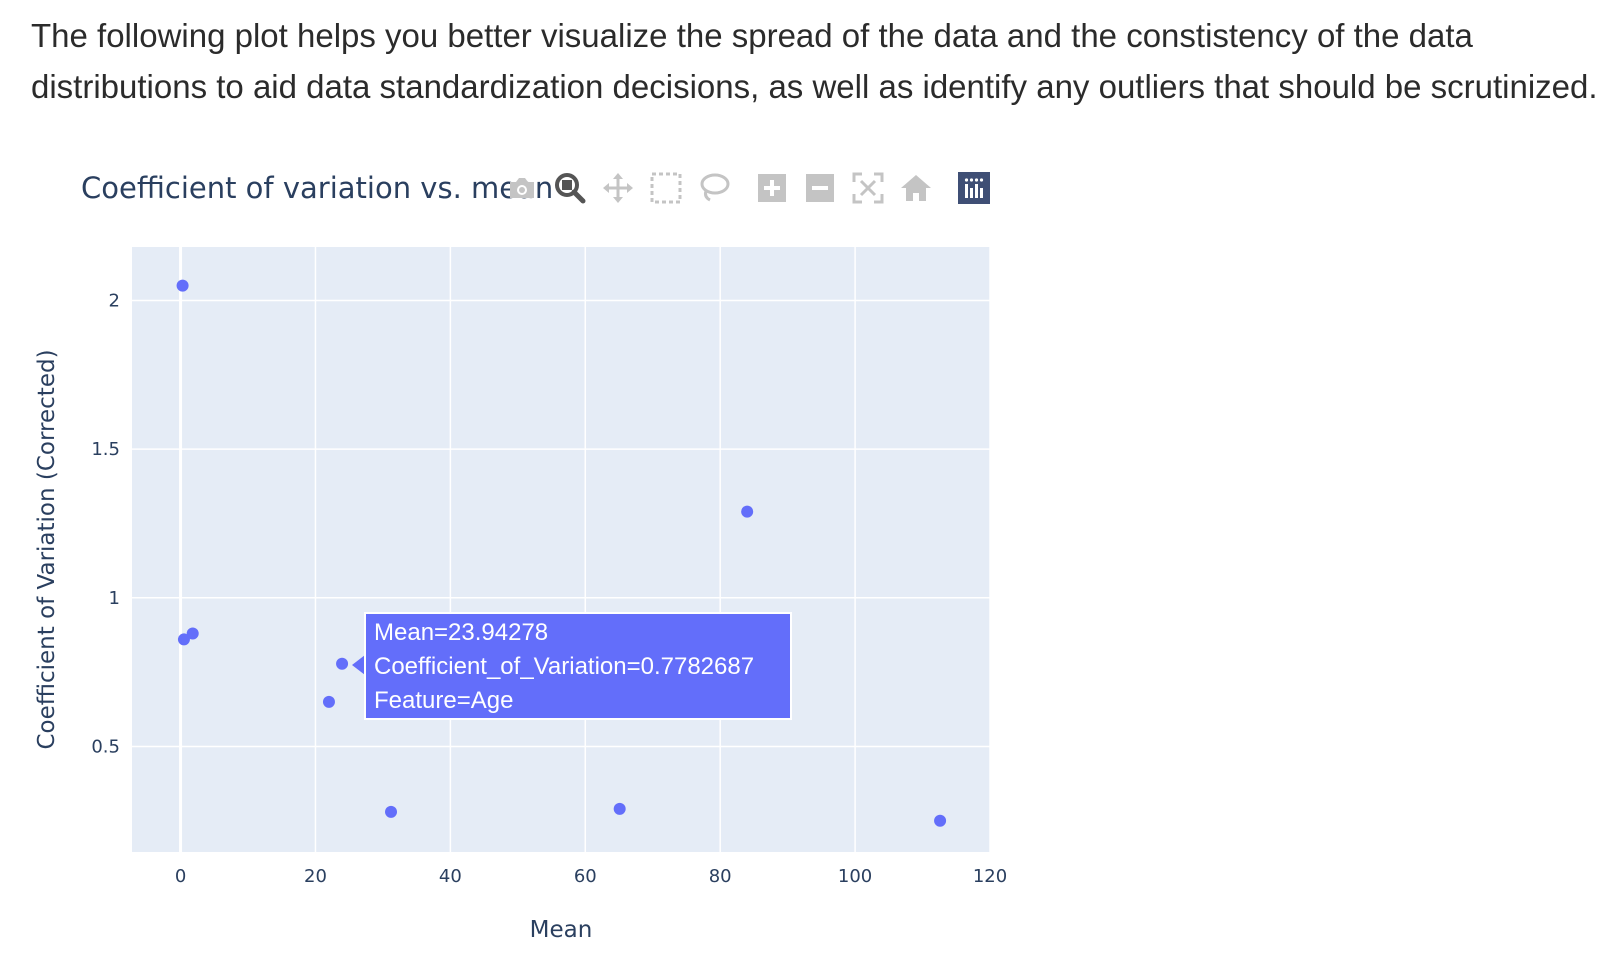 The width and height of the screenshot is (1620, 960). What do you see at coordinates (105, 449) in the screenshot?
I see `y-tick-label: 1.5` at bounding box center [105, 449].